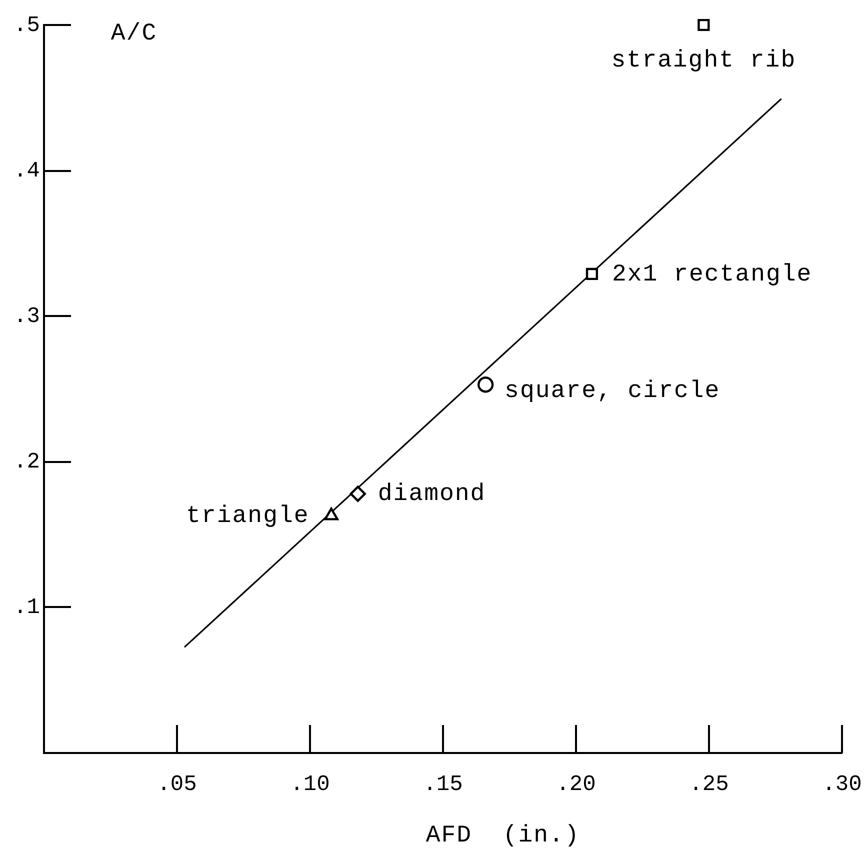 Image resolution: width=866 pixels, height=849 pixels. Describe the element at coordinates (248, 516) in the screenshot. I see `series-label: triangle` at that location.